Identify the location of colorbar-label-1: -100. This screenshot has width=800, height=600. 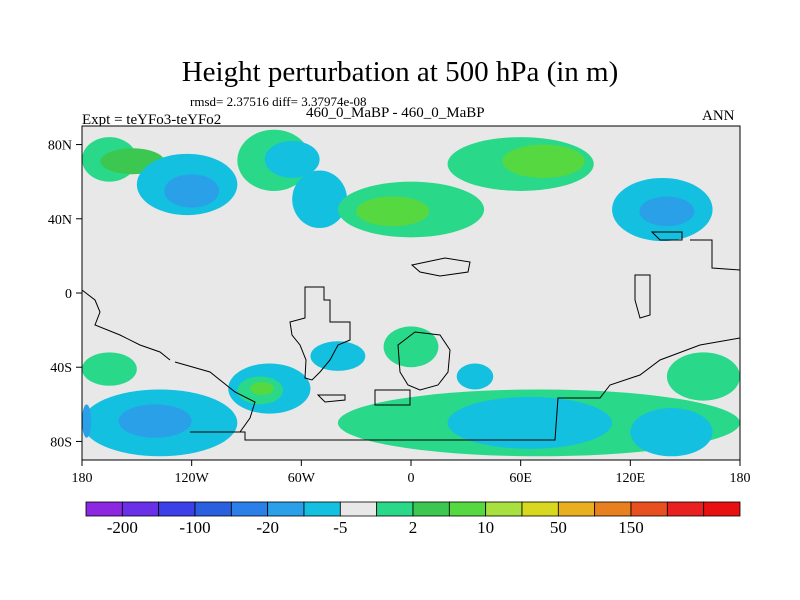
(194, 527).